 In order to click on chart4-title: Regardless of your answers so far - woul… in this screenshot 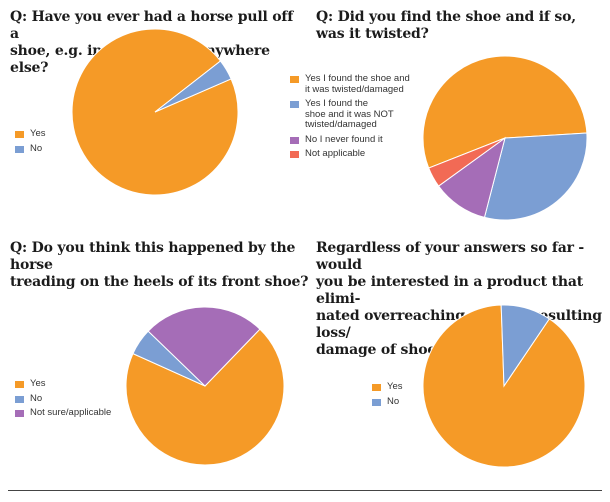, I will do `click(462, 299)`.